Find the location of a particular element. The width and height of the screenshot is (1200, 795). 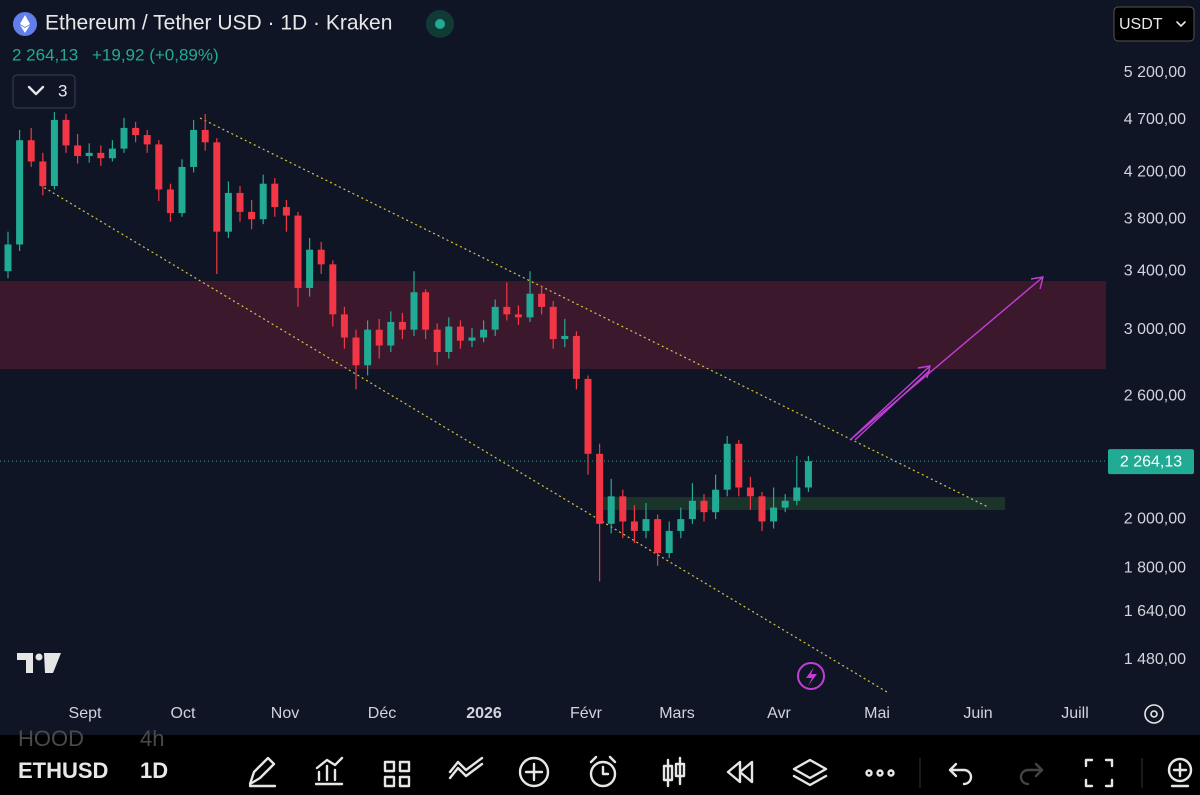

y-tick-label: 2 000,00 is located at coordinates (1155, 518).